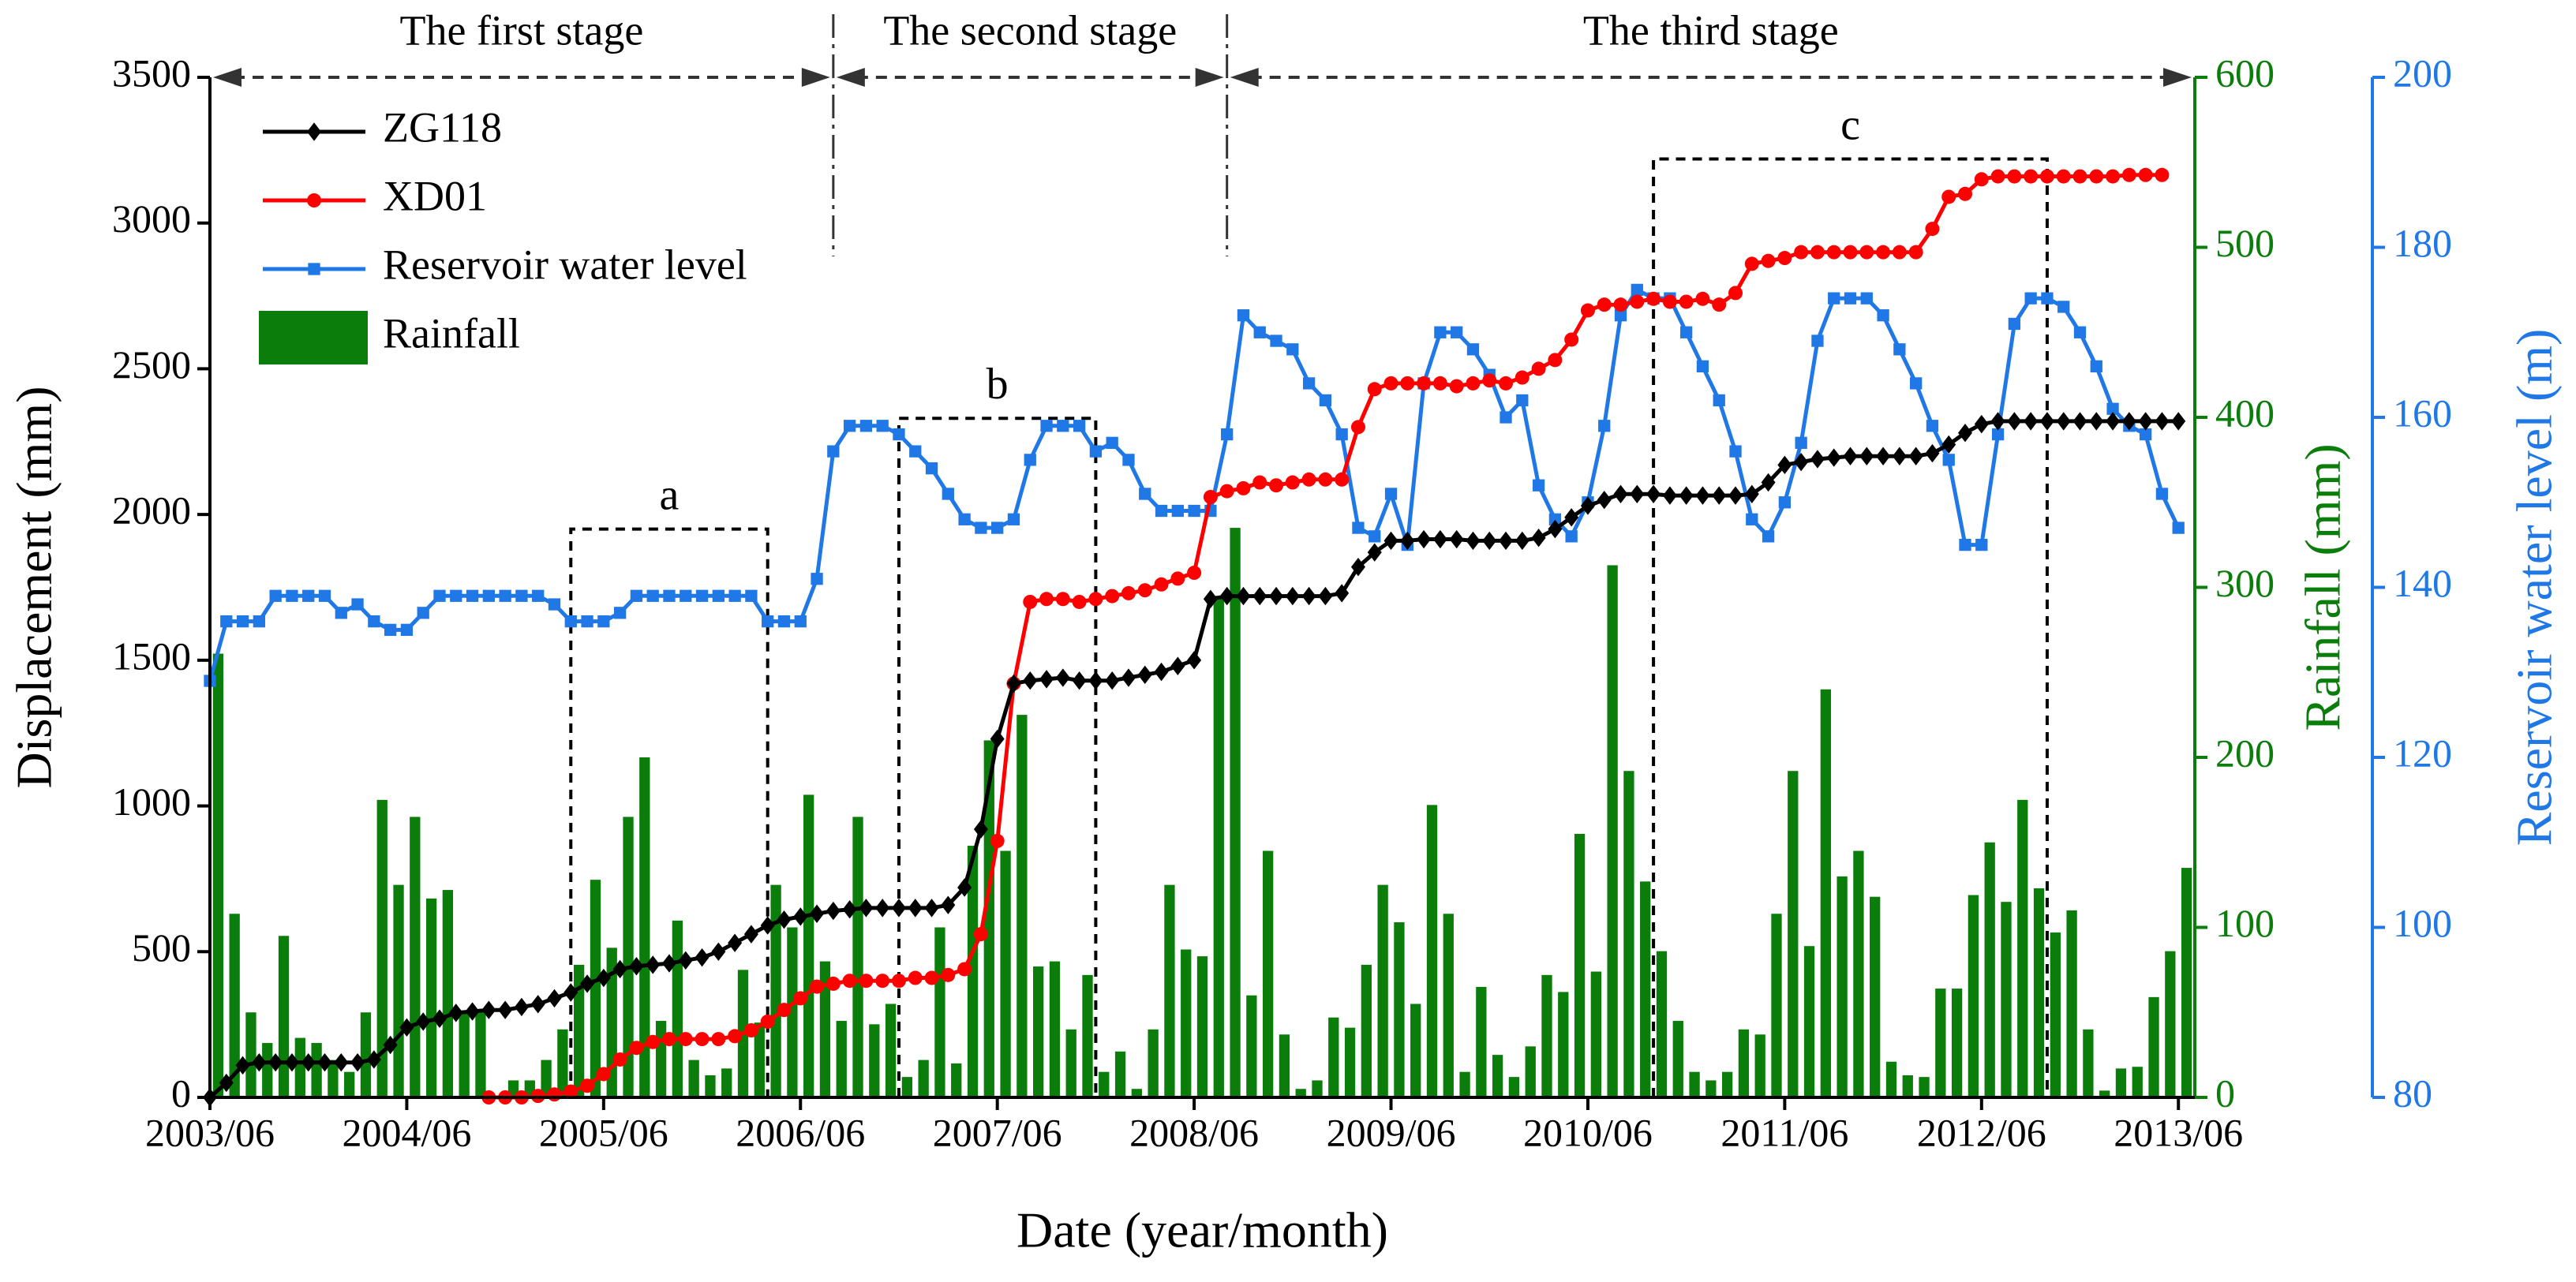 Image resolution: width=2576 pixels, height=1282 pixels. I want to click on y2-tick-label: 200, so click(2245, 753).